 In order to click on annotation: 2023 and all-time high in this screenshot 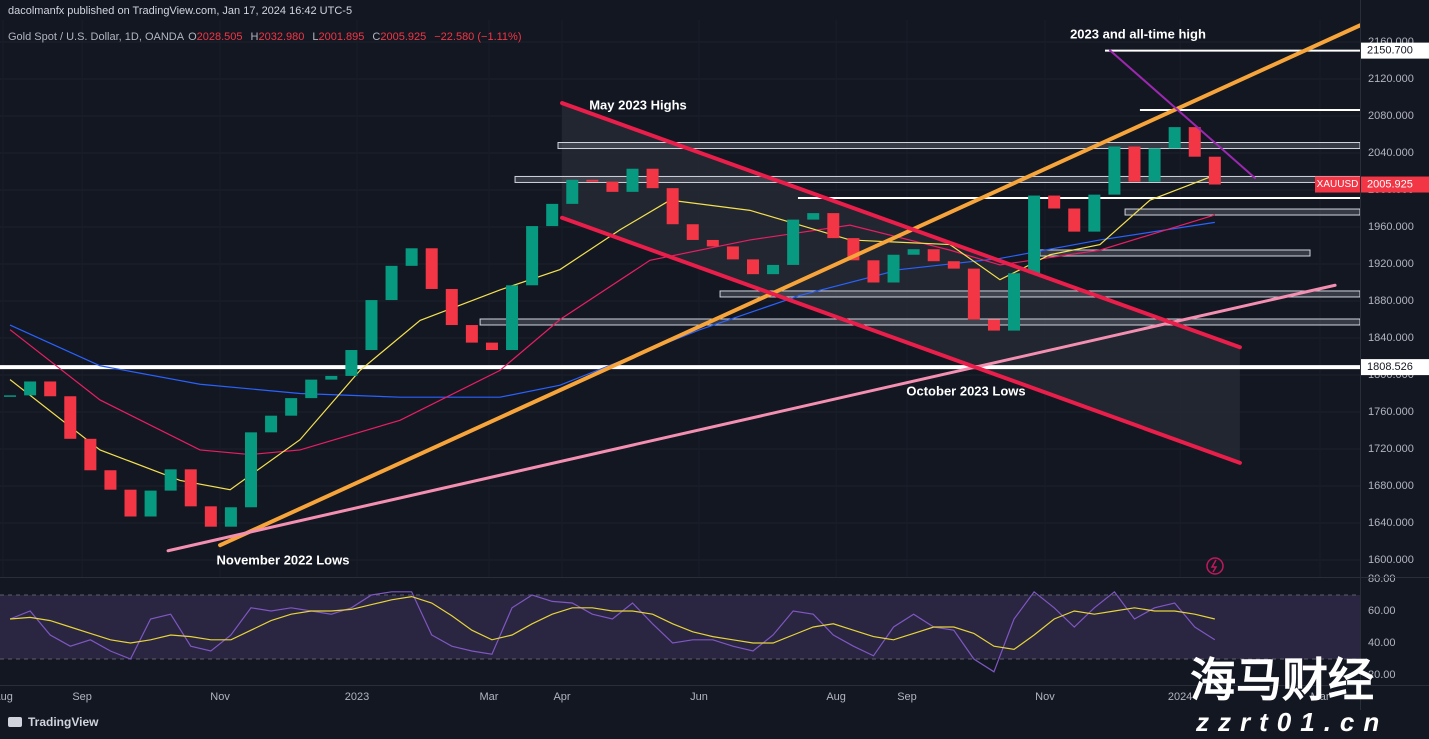, I will do `click(1138, 33)`.